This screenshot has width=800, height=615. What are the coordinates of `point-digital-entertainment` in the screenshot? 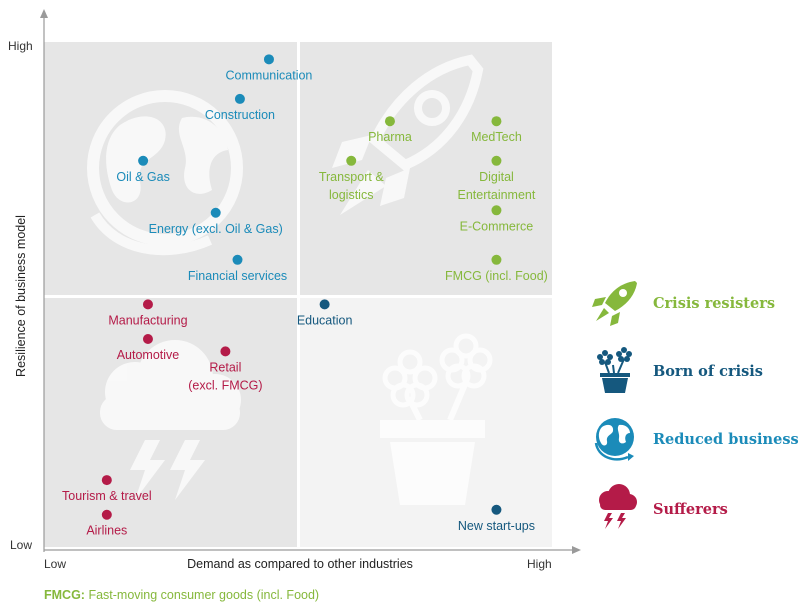 It's located at (496, 160).